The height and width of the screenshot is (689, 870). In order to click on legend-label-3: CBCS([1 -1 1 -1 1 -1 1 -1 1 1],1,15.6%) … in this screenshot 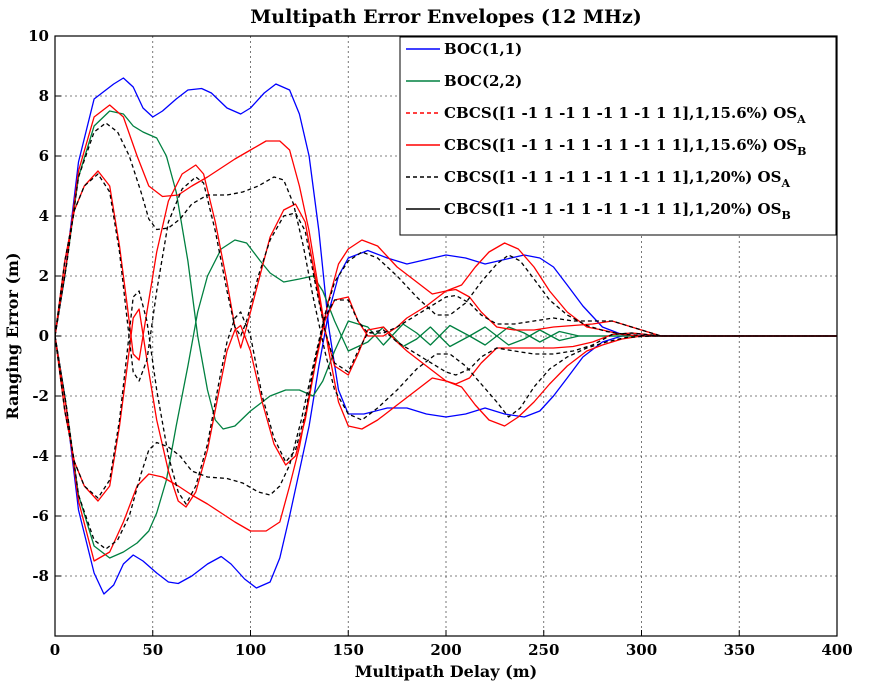, I will do `click(625, 147)`.